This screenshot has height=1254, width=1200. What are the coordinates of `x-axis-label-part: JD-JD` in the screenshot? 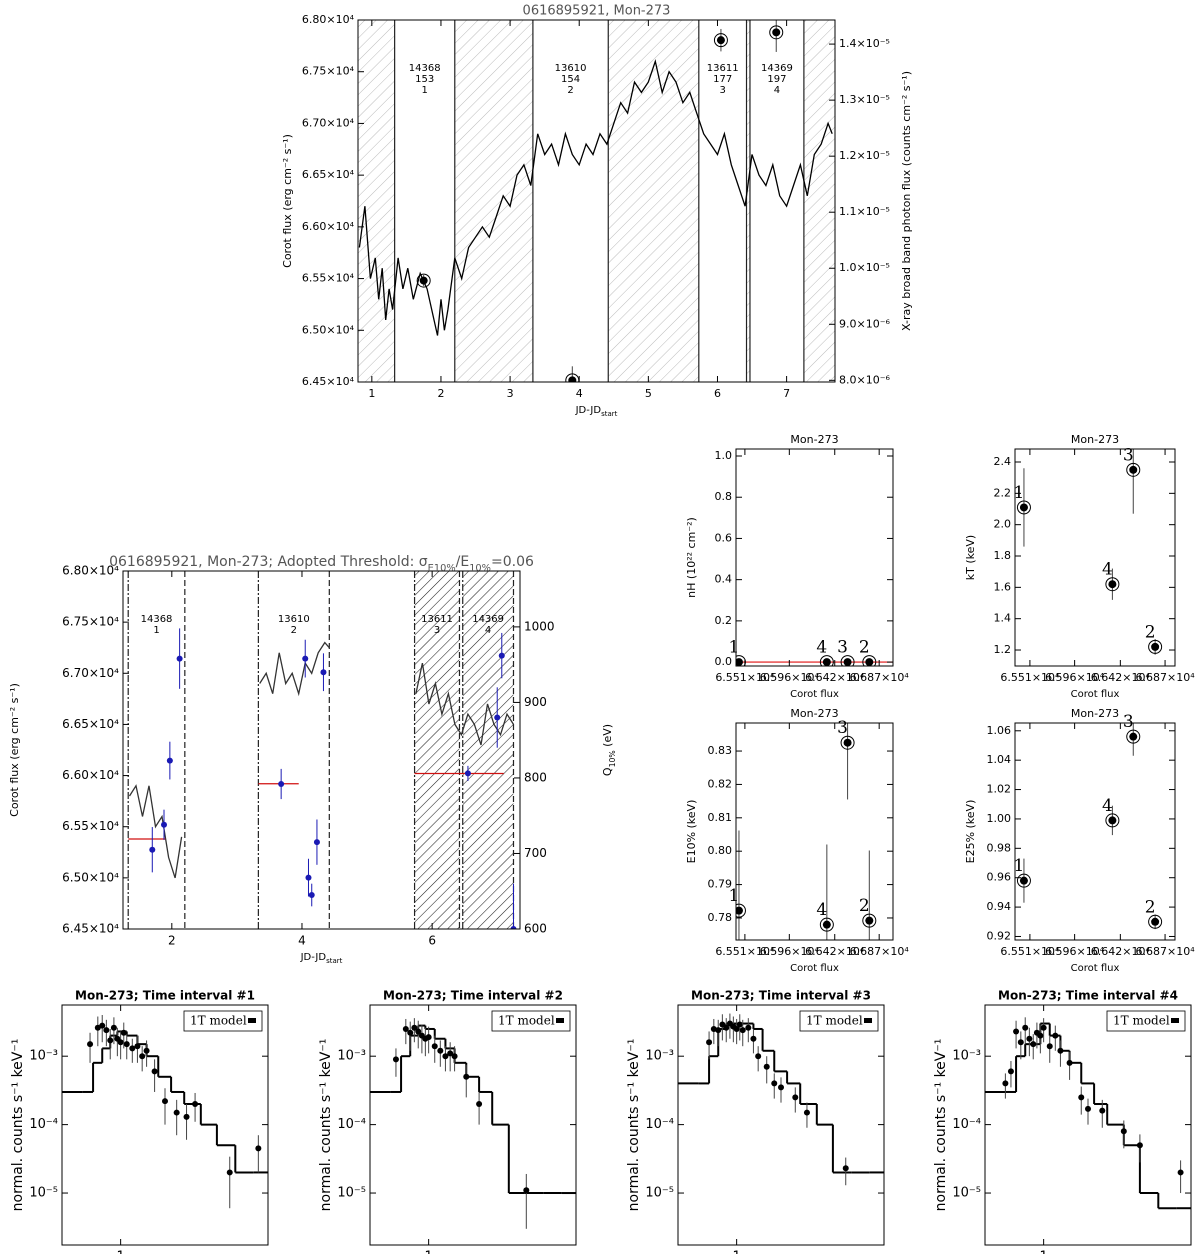 It's located at (313, 957).